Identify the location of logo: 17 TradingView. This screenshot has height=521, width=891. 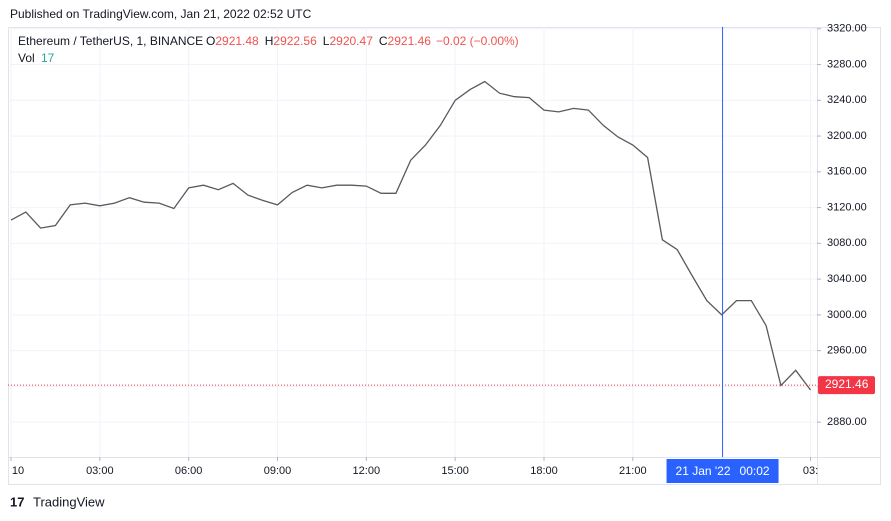
(57, 501).